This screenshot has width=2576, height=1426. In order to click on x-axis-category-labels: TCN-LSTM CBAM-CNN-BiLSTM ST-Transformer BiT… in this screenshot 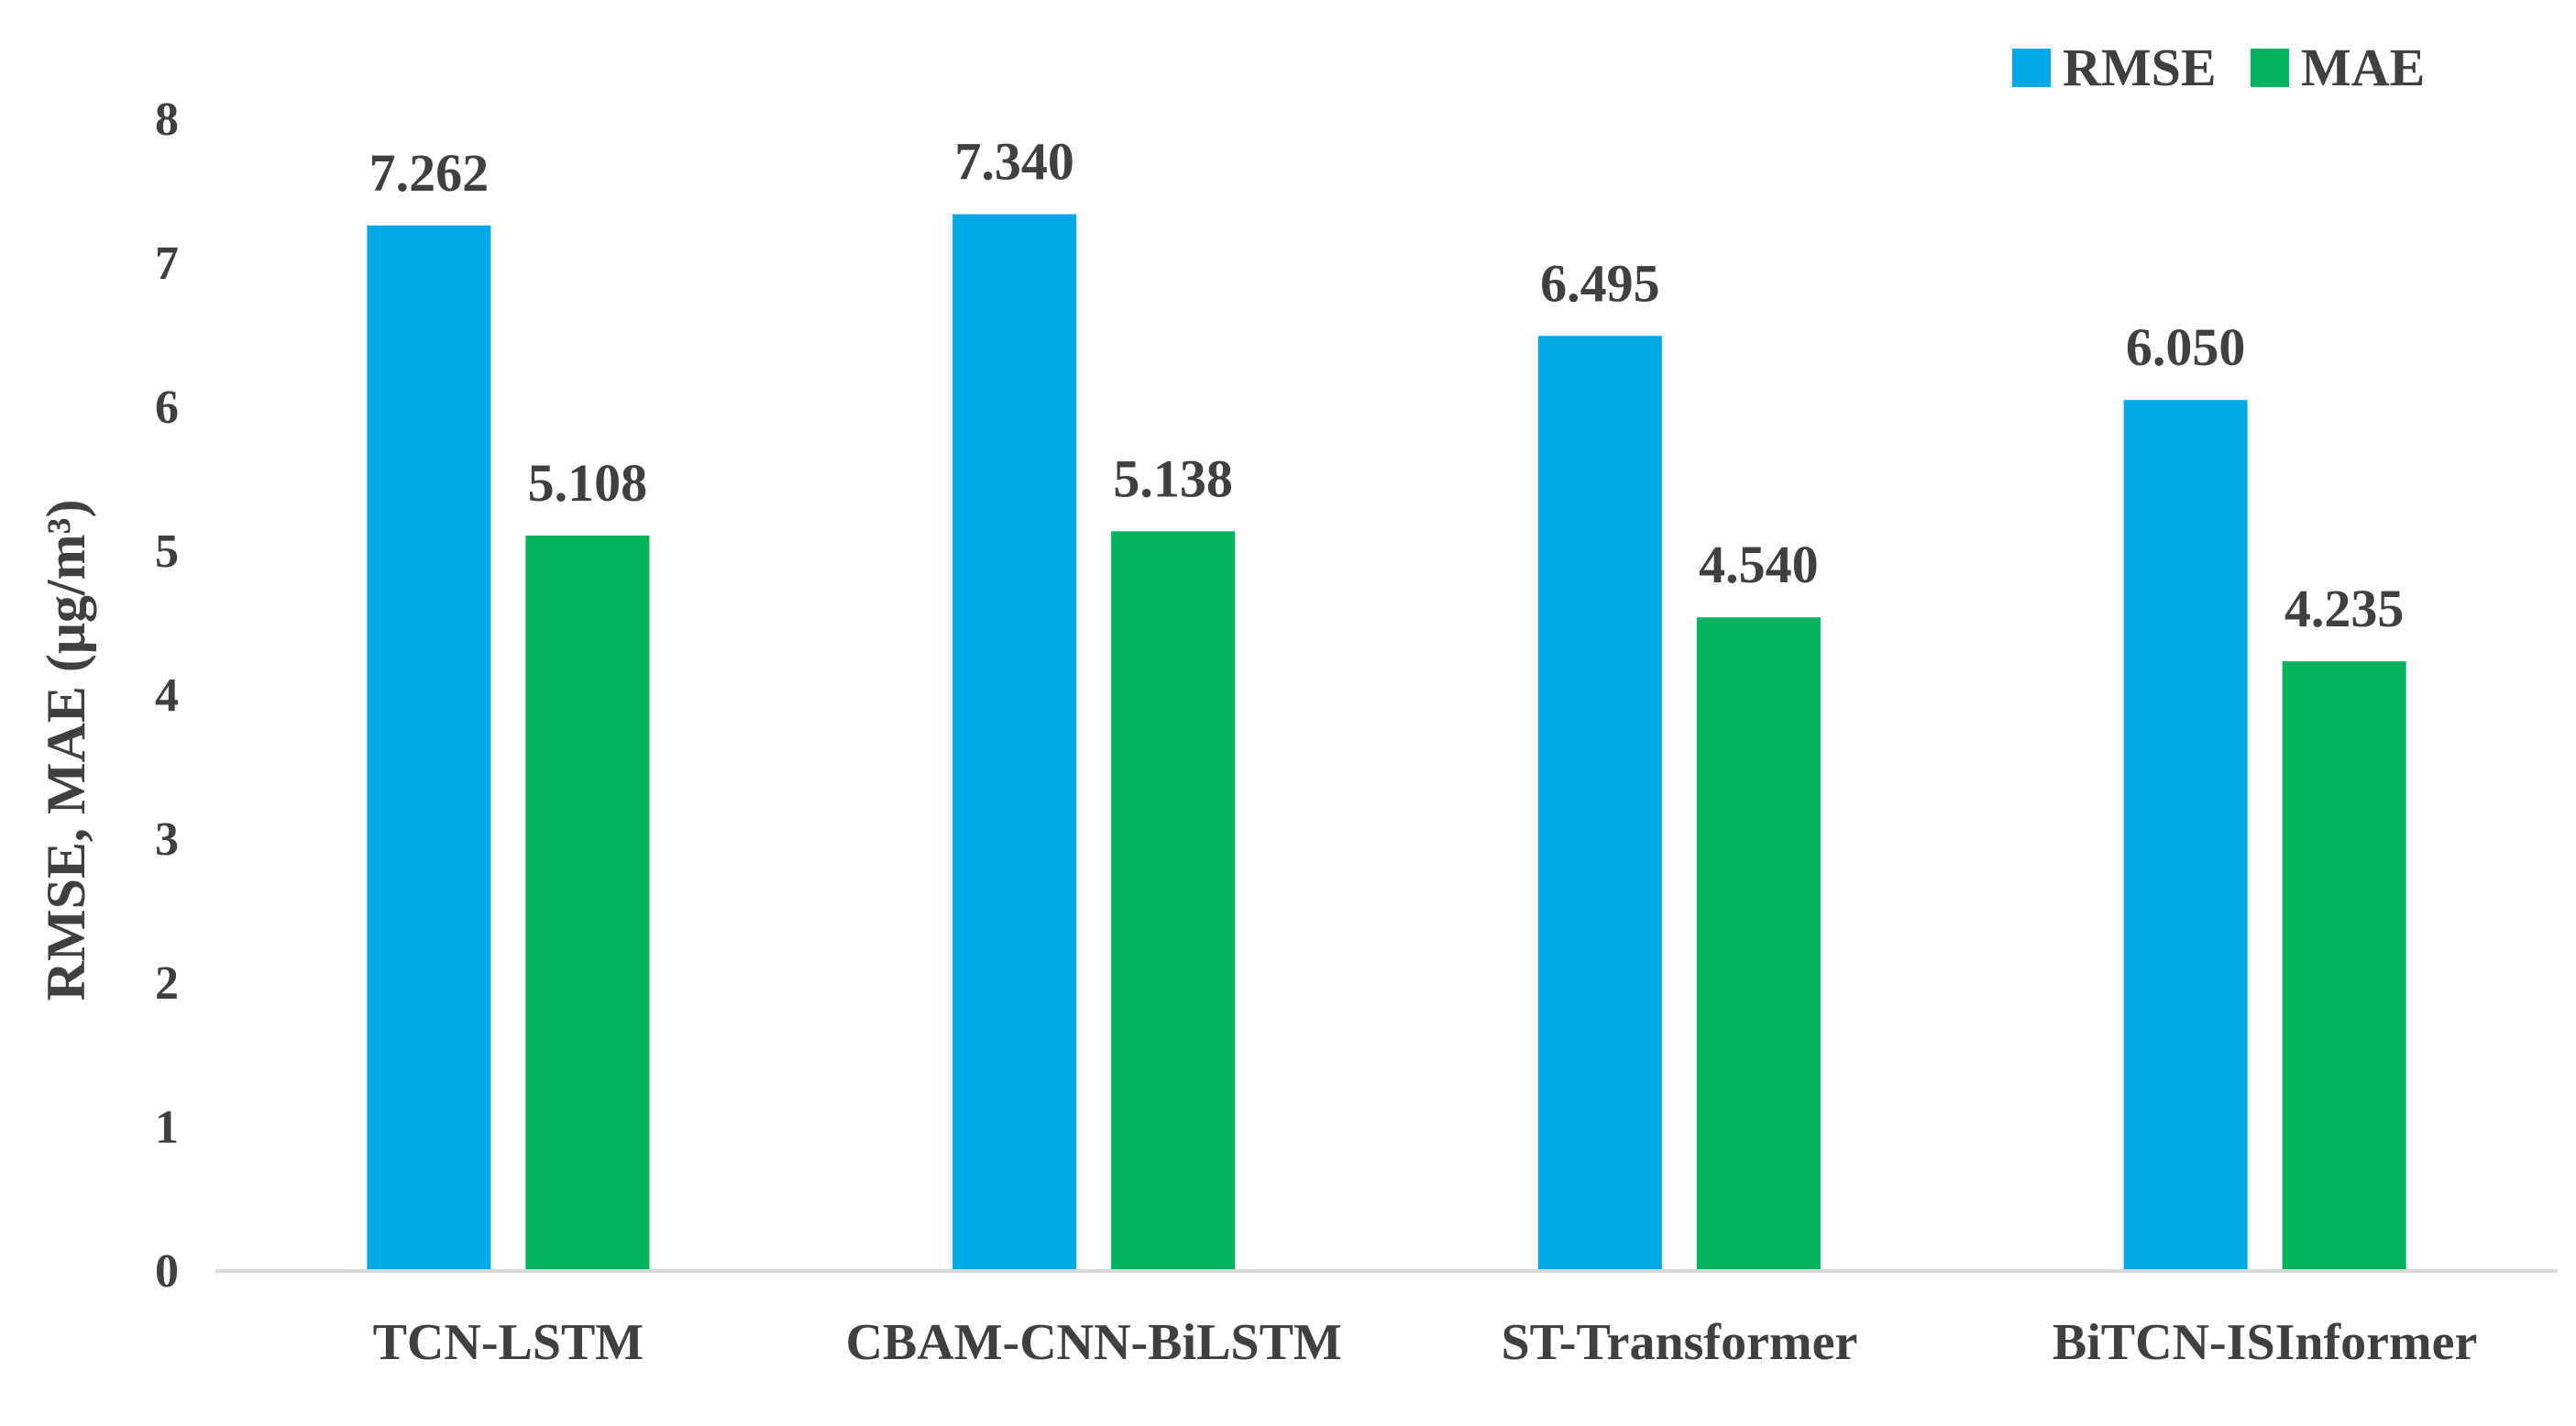, I will do `click(1426, 1342)`.